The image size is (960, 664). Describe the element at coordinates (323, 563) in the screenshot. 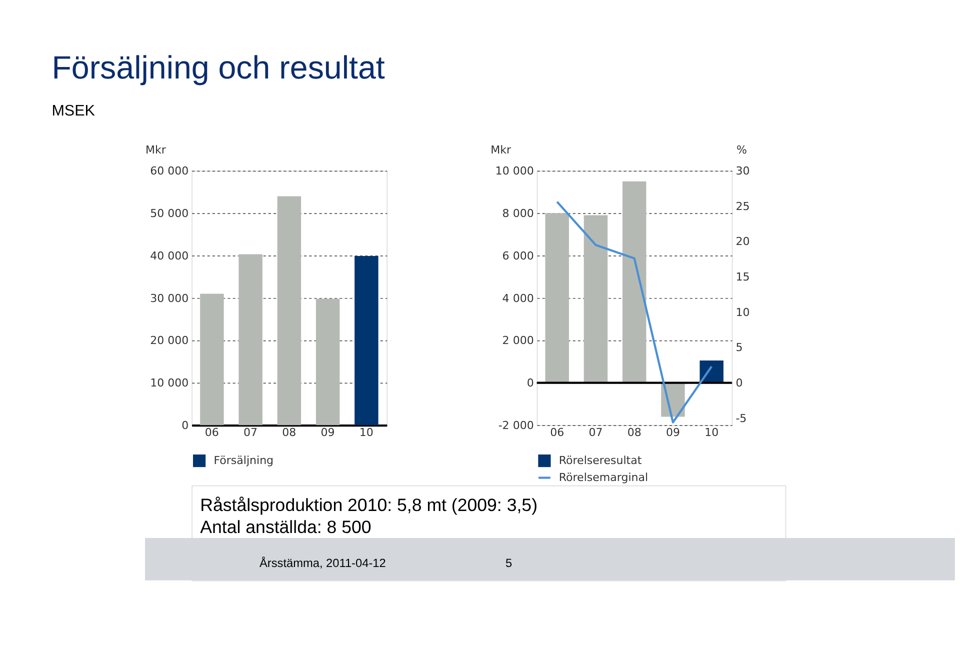

I see `text: Årsstämma, 2011-04-12` at that location.